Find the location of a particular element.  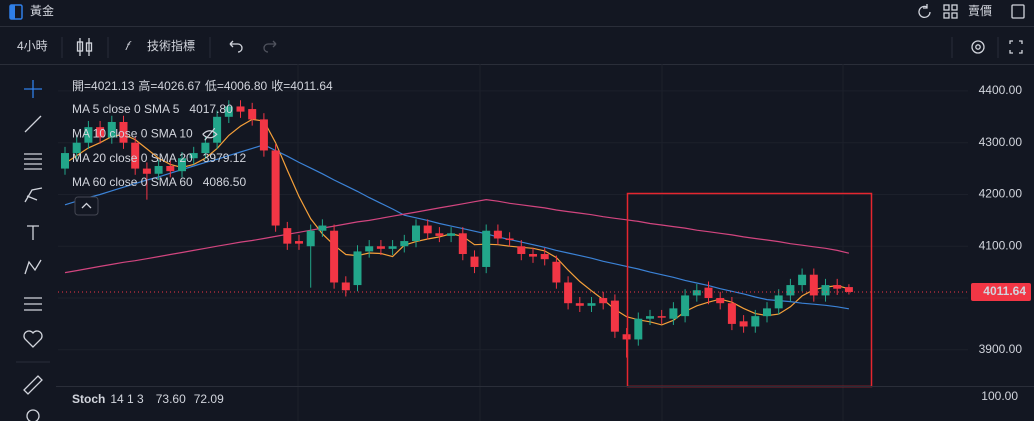

drawing-toolbar is located at coordinates (33, 250).